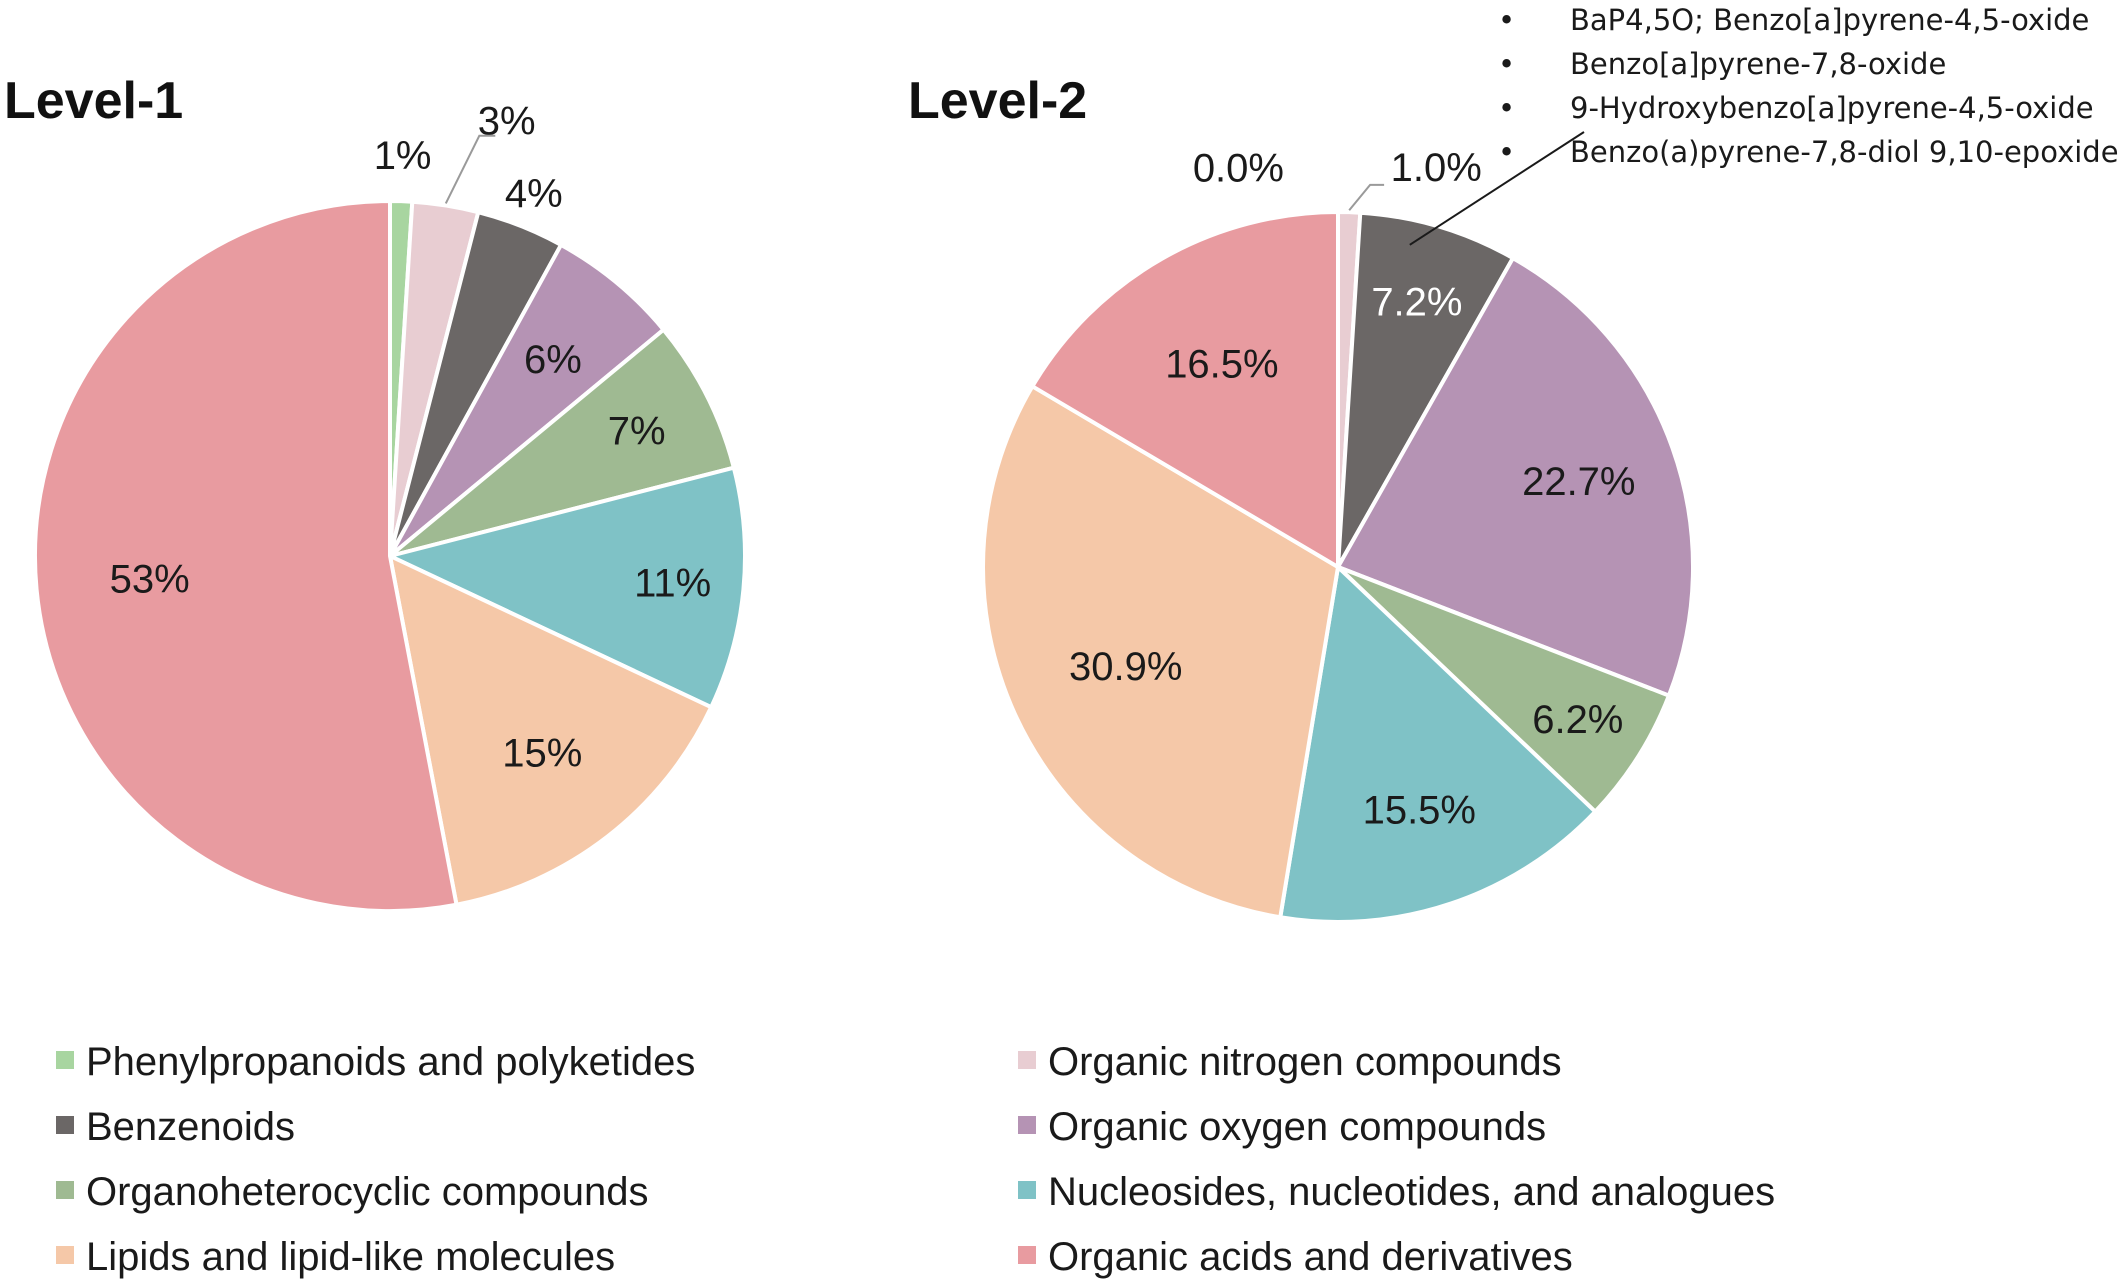 This screenshot has height=1285, width=2128. Describe the element at coordinates (1503, 689) in the screenshot. I see `level2-slice-organoheterocyclic-compounds` at that location.